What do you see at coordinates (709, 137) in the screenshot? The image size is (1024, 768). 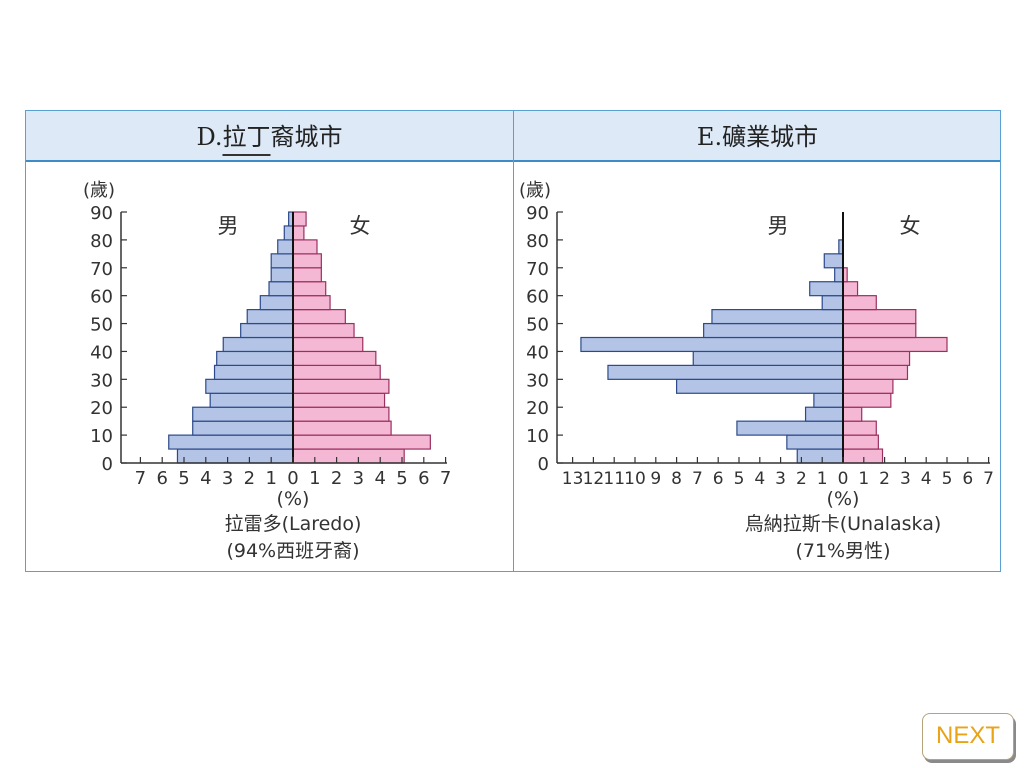 I see `title-prefix: E.` at bounding box center [709, 137].